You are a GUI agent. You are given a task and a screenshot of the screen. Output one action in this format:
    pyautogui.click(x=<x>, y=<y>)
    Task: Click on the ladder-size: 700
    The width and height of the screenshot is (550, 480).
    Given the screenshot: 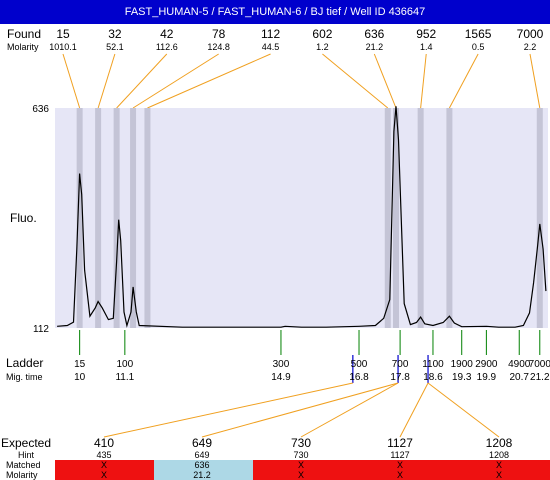 What is the action you would take?
    pyautogui.click(x=400, y=364)
    